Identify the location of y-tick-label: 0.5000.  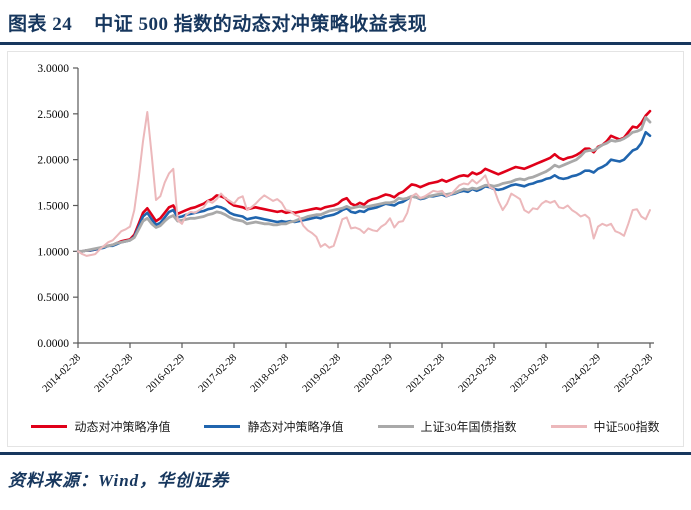
(53, 298).